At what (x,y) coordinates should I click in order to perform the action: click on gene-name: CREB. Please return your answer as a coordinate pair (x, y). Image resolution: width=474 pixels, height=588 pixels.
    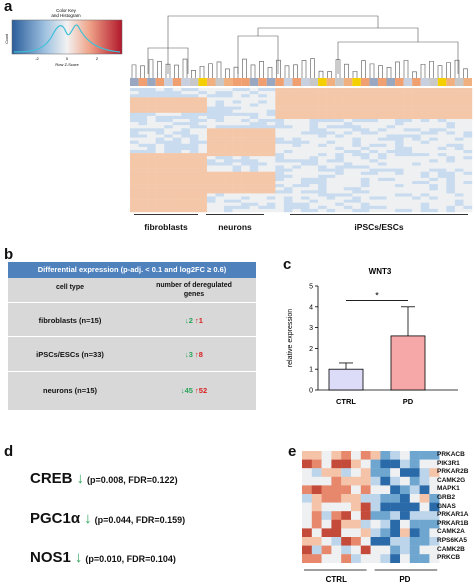
    Looking at the image, I should click on (51, 478).